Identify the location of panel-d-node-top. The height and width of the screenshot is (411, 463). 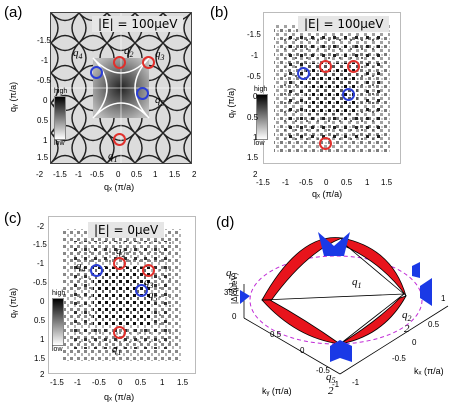
(334, 244).